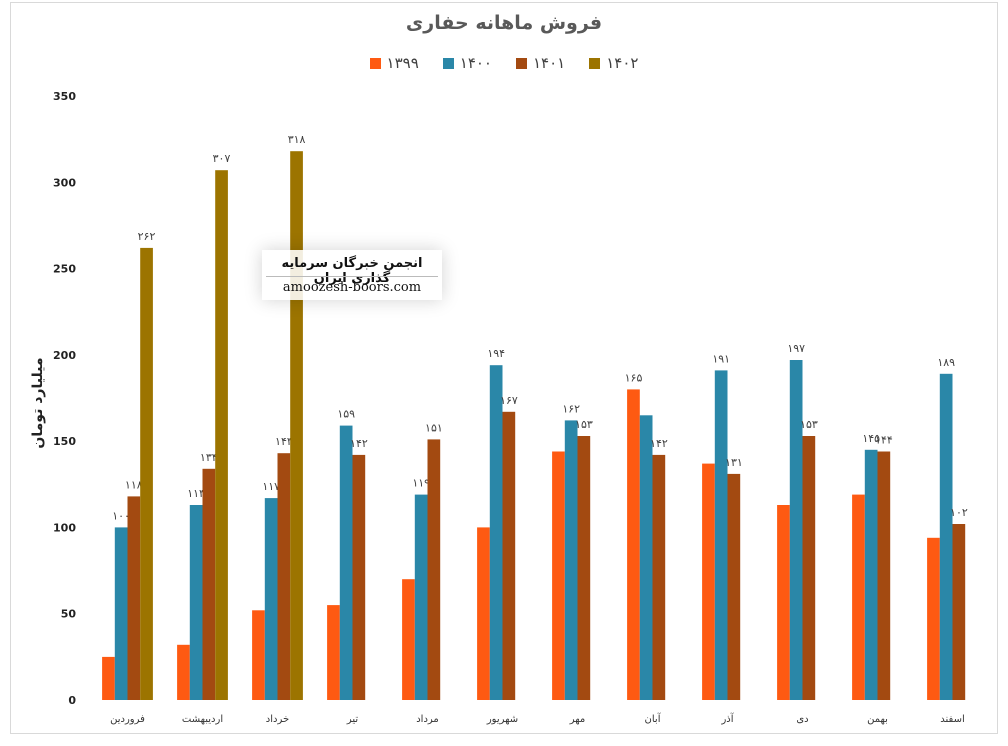  Describe the element at coordinates (946, 362) in the screenshot. I see `data-label: ۱۸۹` at that location.